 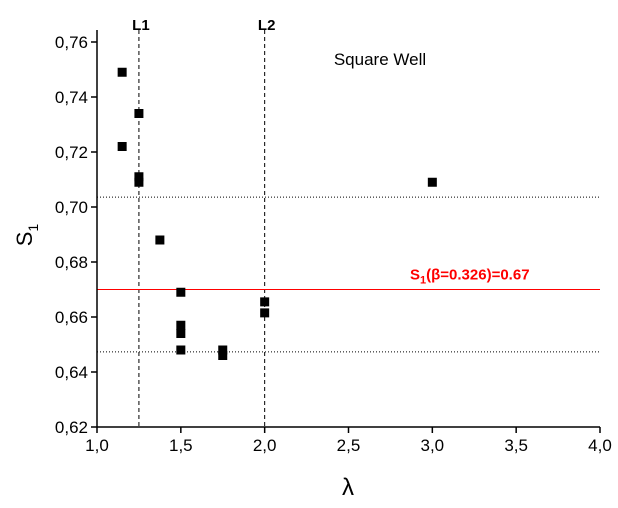 What do you see at coordinates (433, 445) in the screenshot?
I see `x-tick-label: 3,0` at bounding box center [433, 445].